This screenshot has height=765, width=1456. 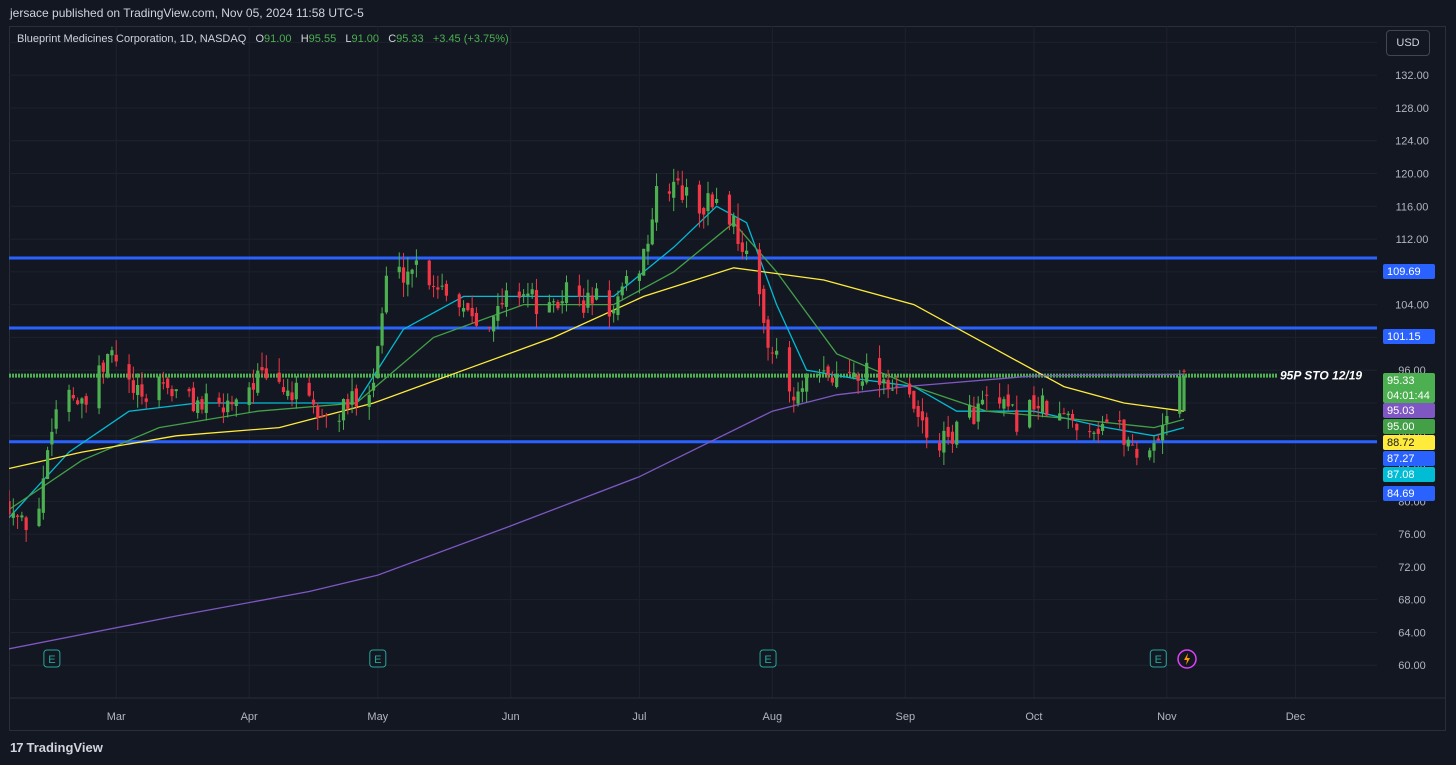 What do you see at coordinates (470, 39) in the screenshot?
I see `change-value: +3.45 (+3.75%)` at bounding box center [470, 39].